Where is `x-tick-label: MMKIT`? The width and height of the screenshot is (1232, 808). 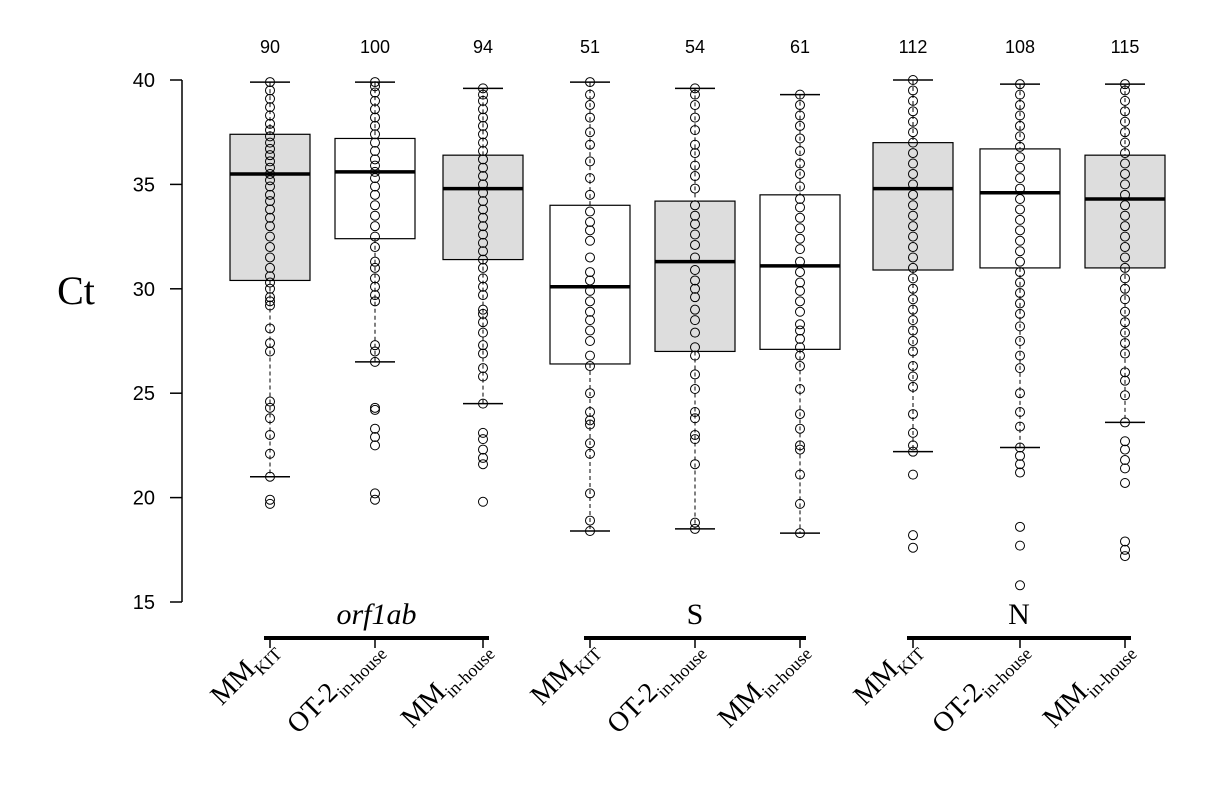
x-tick-label: MMKIT is located at coordinates (245, 673).